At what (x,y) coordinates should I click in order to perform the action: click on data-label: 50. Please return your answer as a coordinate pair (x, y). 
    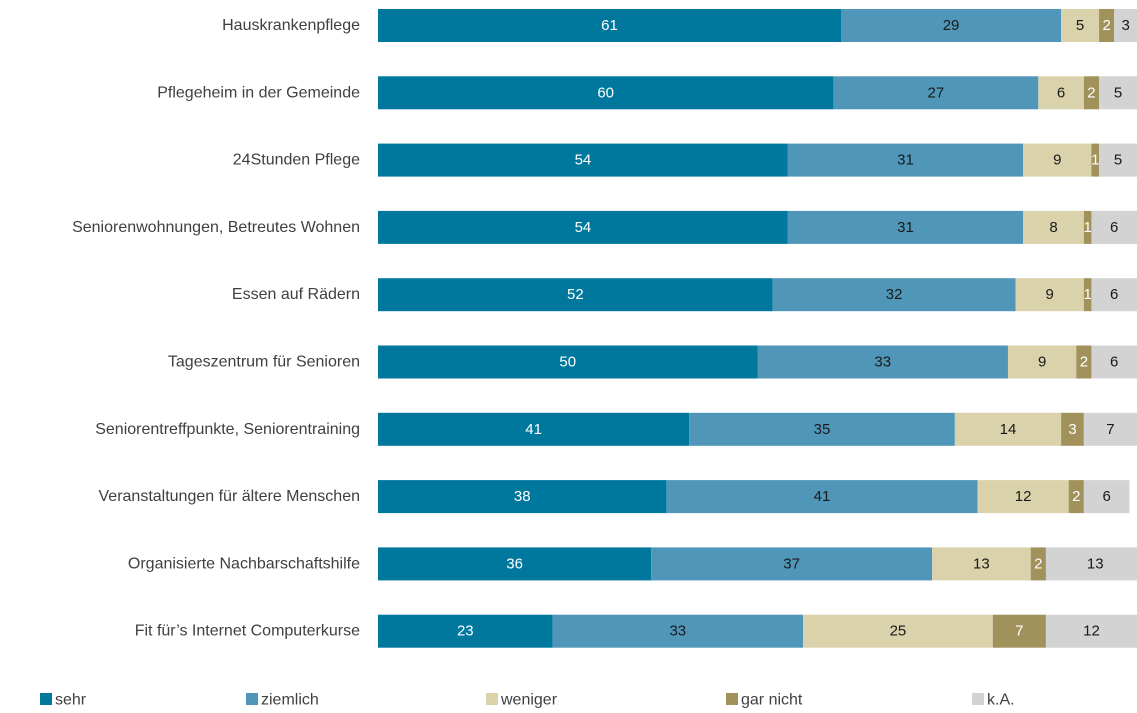
    Looking at the image, I should click on (567, 362).